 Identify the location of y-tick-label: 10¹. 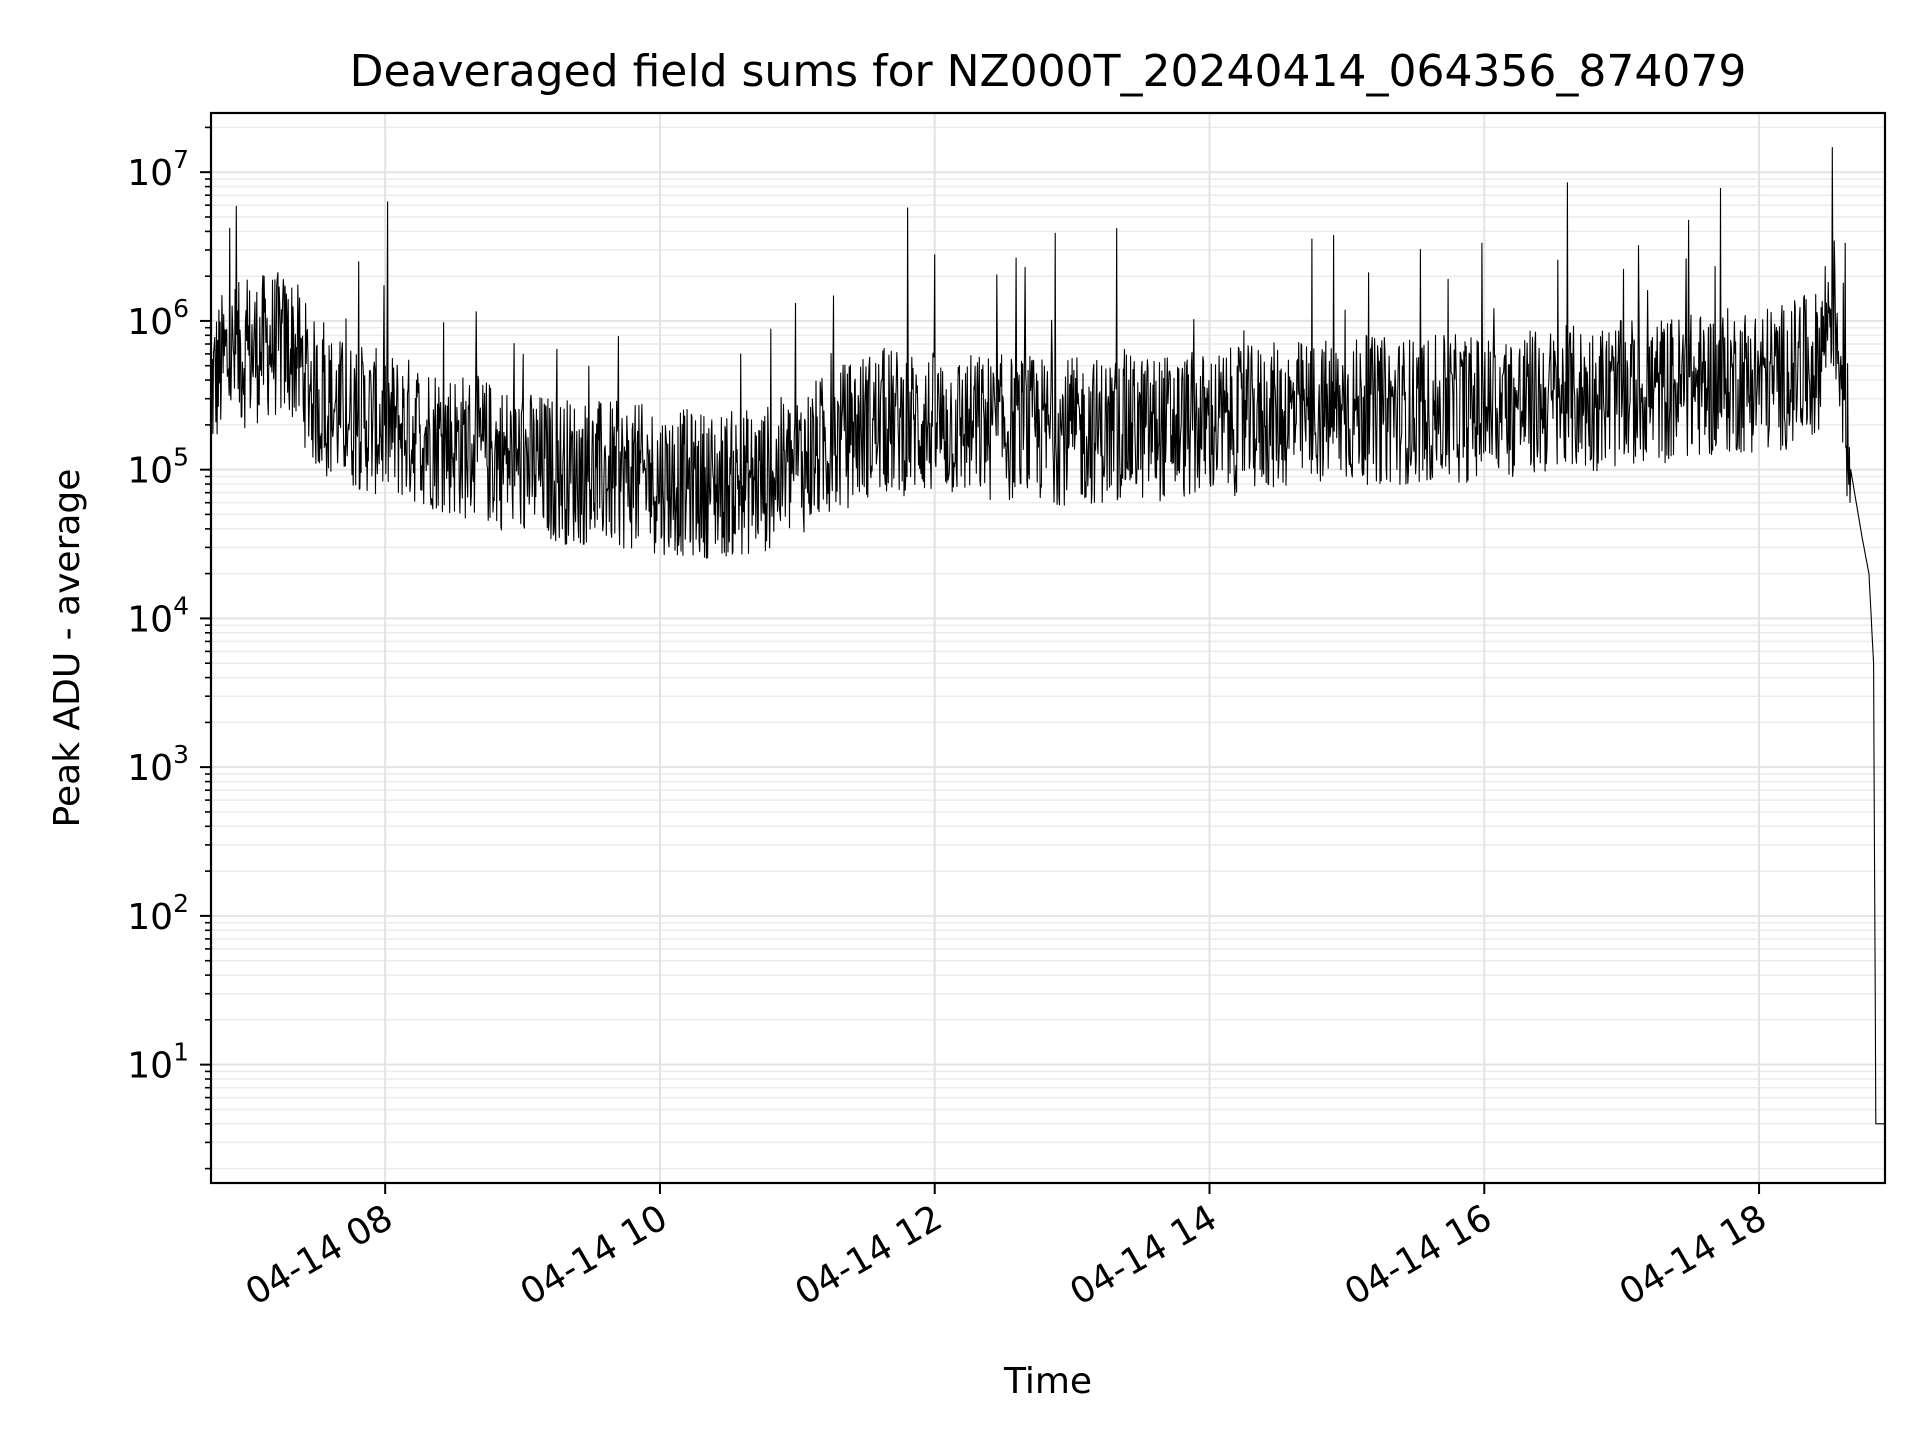
(158, 1062).